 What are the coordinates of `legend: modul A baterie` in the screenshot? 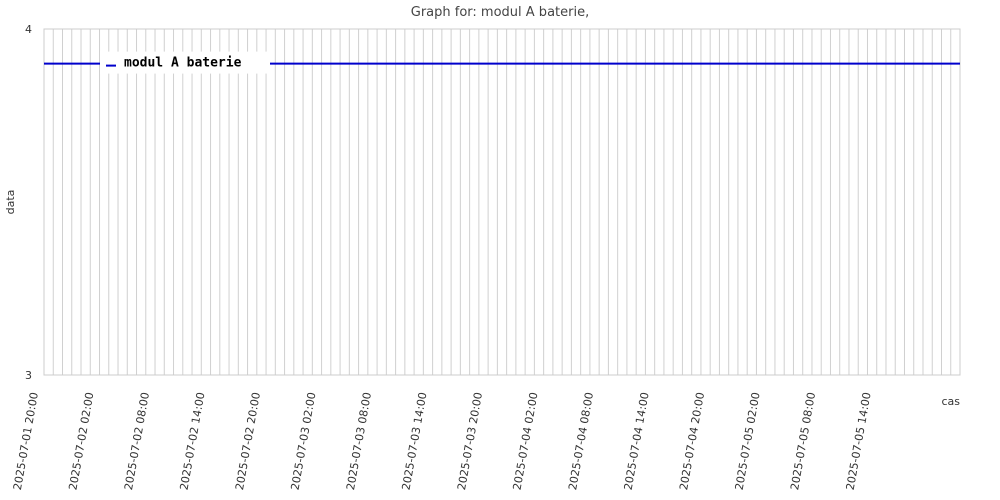 It's located at (185, 62).